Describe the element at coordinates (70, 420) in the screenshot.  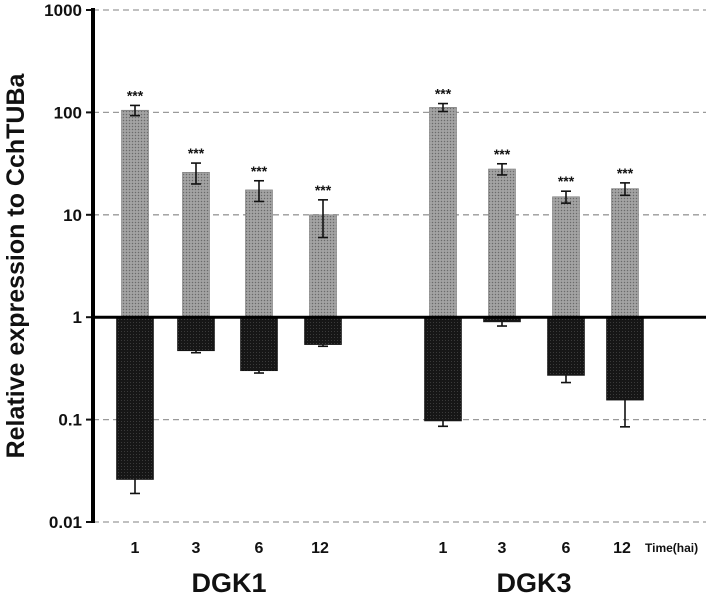
I see `y-tick-label: 0.1` at that location.